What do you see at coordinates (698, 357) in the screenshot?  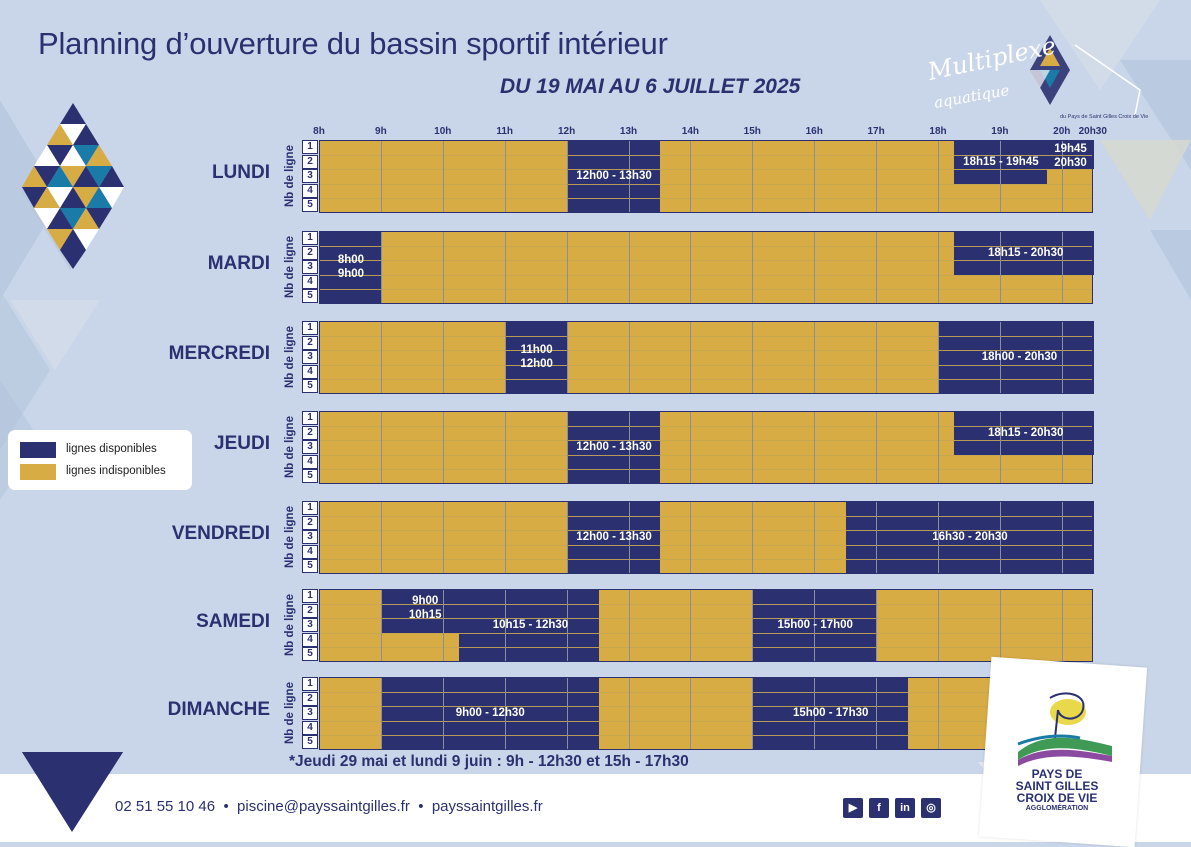 I see `day-row: 1 2 3 4 5 11h00 12h00 18h00 - 20h30` at bounding box center [698, 357].